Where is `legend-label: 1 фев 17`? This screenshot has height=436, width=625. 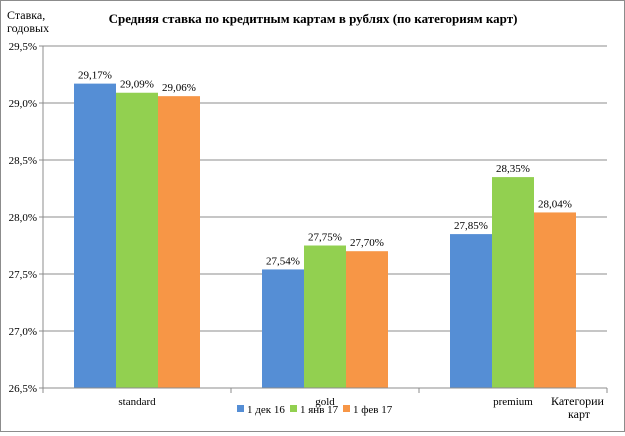 legend-label: 1 фев 17 is located at coordinates (373, 410).